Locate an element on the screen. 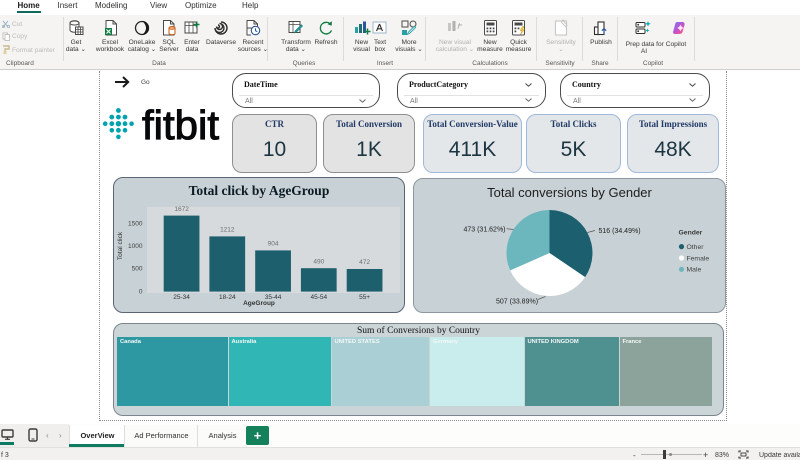  svg-text: 490 is located at coordinates (318, 261).